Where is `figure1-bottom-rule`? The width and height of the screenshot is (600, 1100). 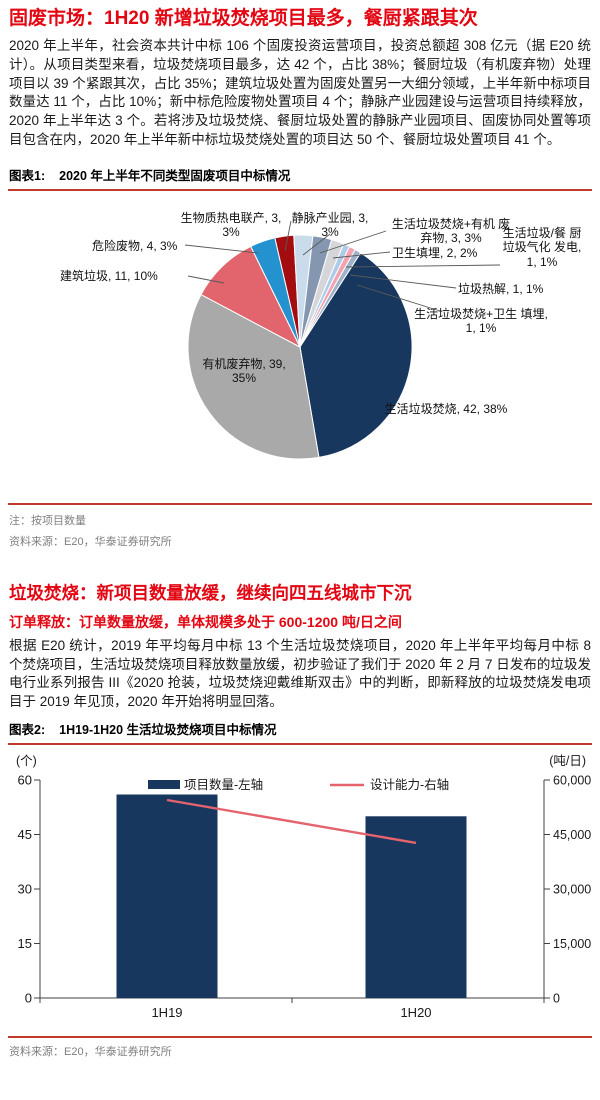
figure1-bottom-rule is located at coordinates (300, 503).